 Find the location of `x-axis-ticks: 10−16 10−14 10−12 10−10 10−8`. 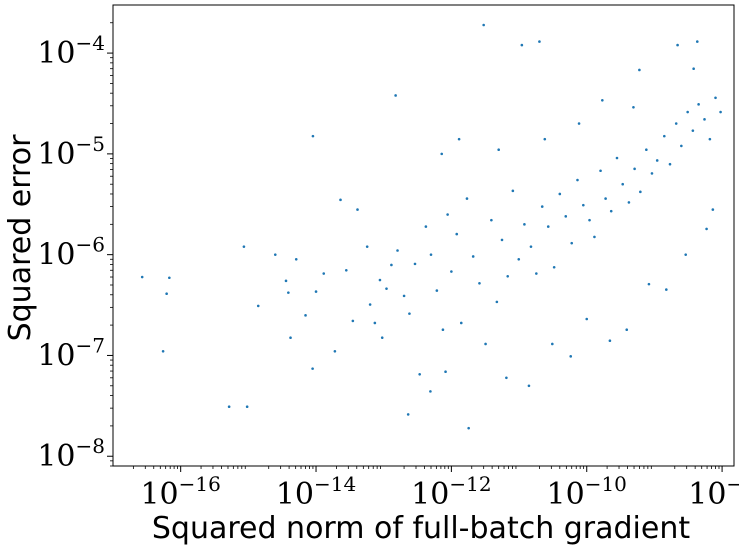

x-axis-ticks: 10−16 10−14 10−12 10−10 10−8 is located at coordinates (435, 489).